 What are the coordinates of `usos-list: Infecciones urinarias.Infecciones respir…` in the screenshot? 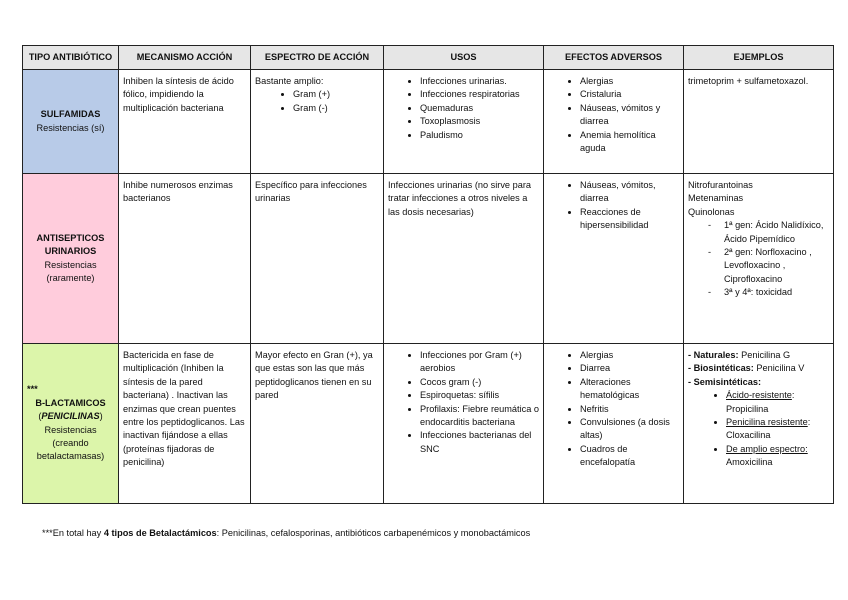 It's located at (463, 108).